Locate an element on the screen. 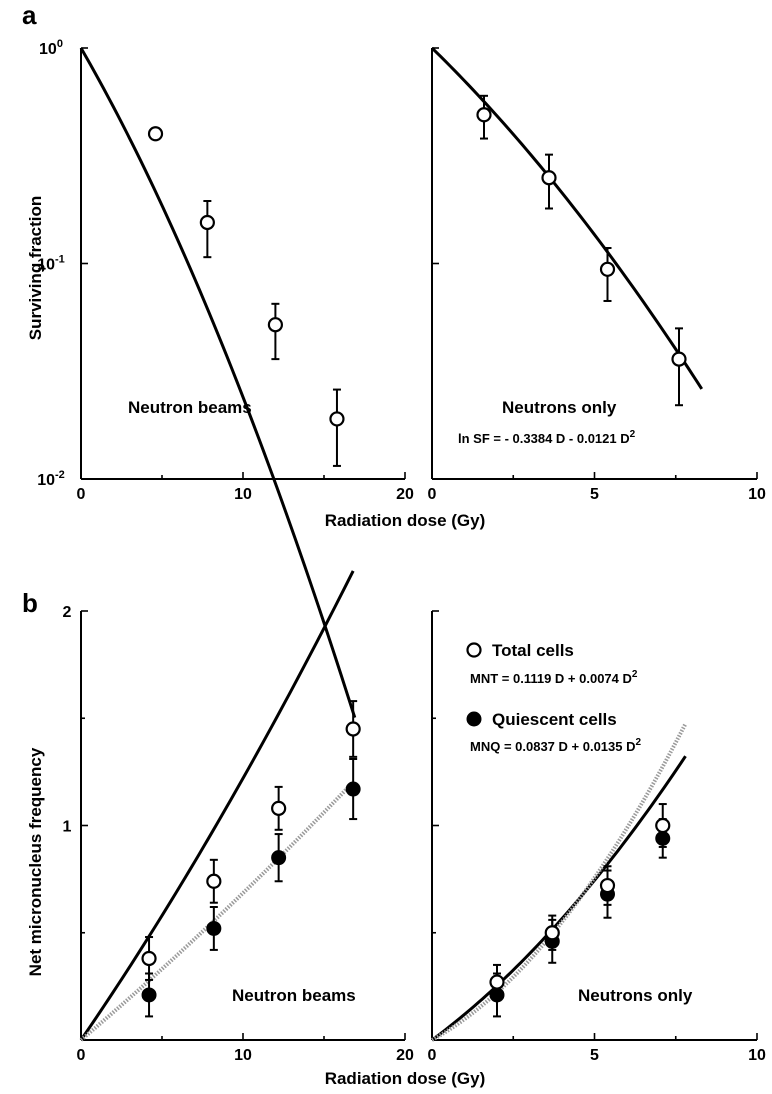 The width and height of the screenshot is (772, 1094). equation-total-cells: MNT = 0.1119 D + 0.0074 D2 is located at coordinates (554, 677).